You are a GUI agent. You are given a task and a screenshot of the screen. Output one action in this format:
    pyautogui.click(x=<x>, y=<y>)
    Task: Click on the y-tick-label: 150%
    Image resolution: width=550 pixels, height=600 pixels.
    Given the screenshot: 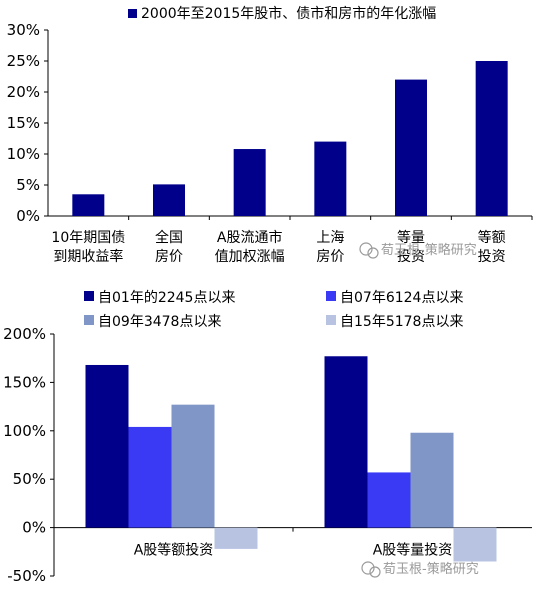 What is the action you would take?
    pyautogui.click(x=24, y=382)
    